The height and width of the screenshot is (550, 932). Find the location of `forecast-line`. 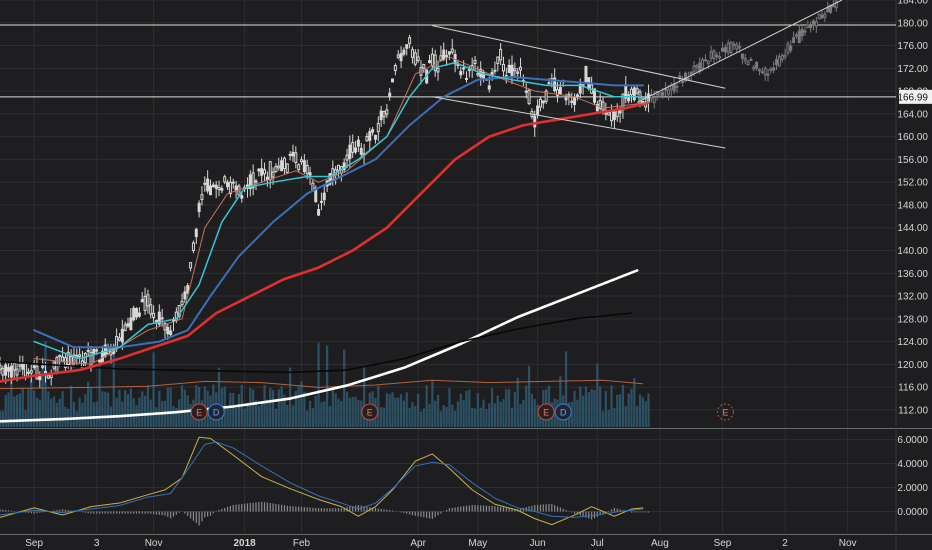

forecast-line is located at coordinates (739, 51).